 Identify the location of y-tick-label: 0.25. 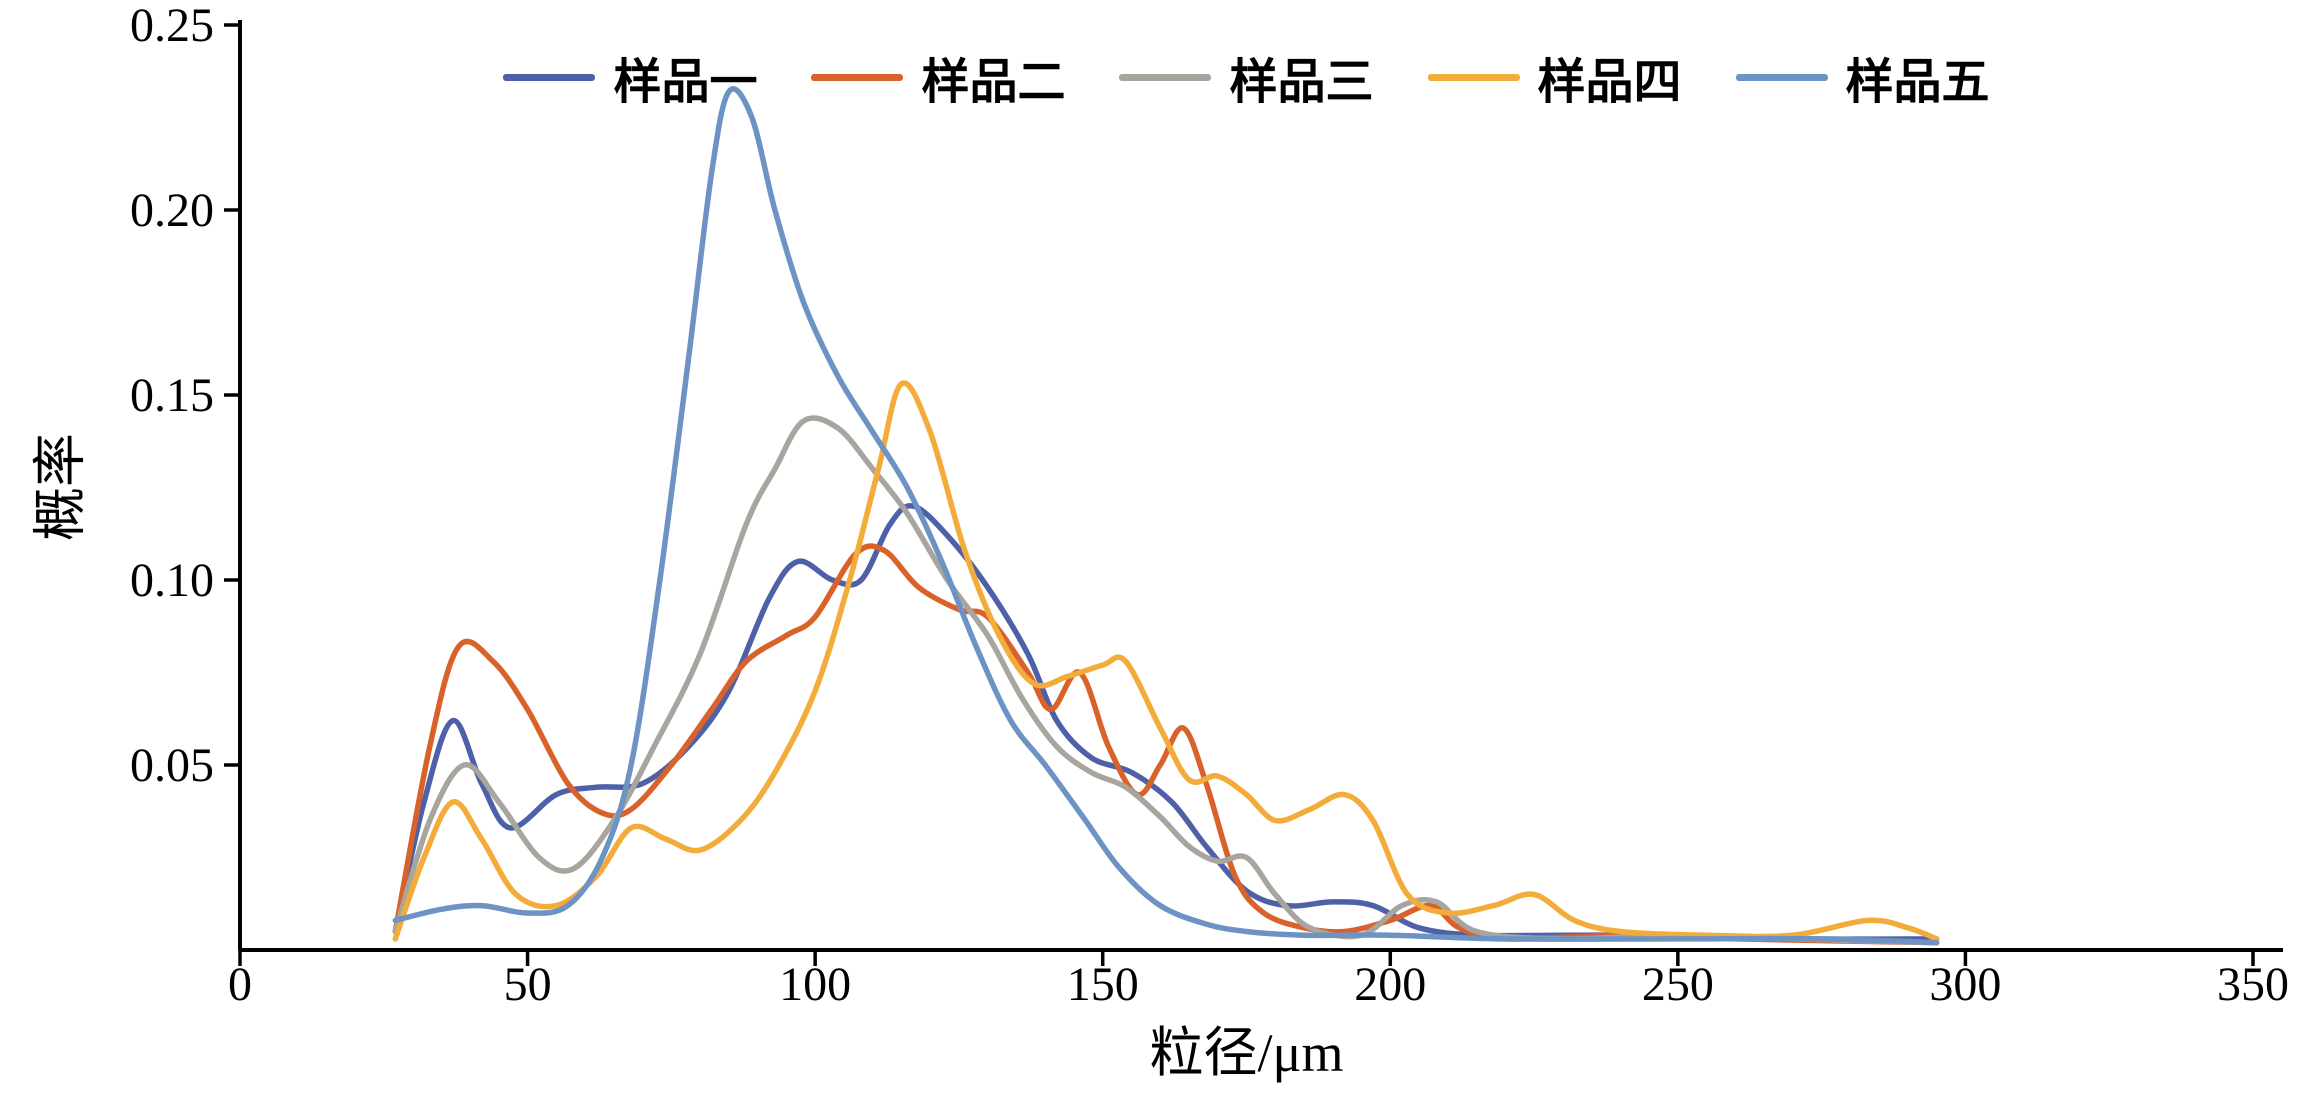
(172, 26).